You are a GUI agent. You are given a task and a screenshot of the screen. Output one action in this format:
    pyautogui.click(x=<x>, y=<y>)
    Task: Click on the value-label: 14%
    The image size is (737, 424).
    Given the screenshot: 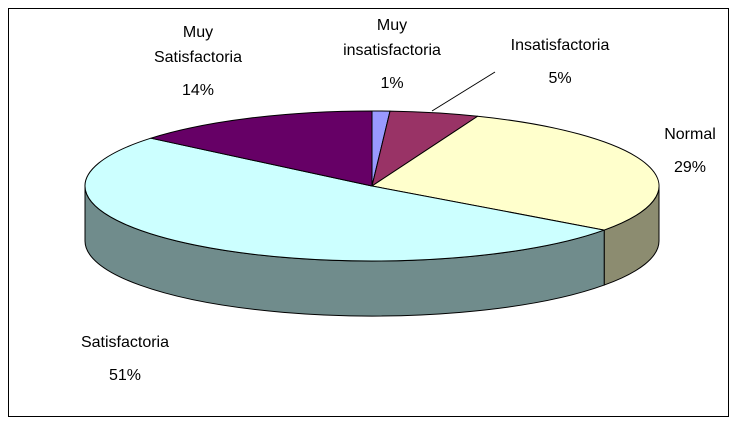 What is the action you would take?
    pyautogui.click(x=198, y=90)
    